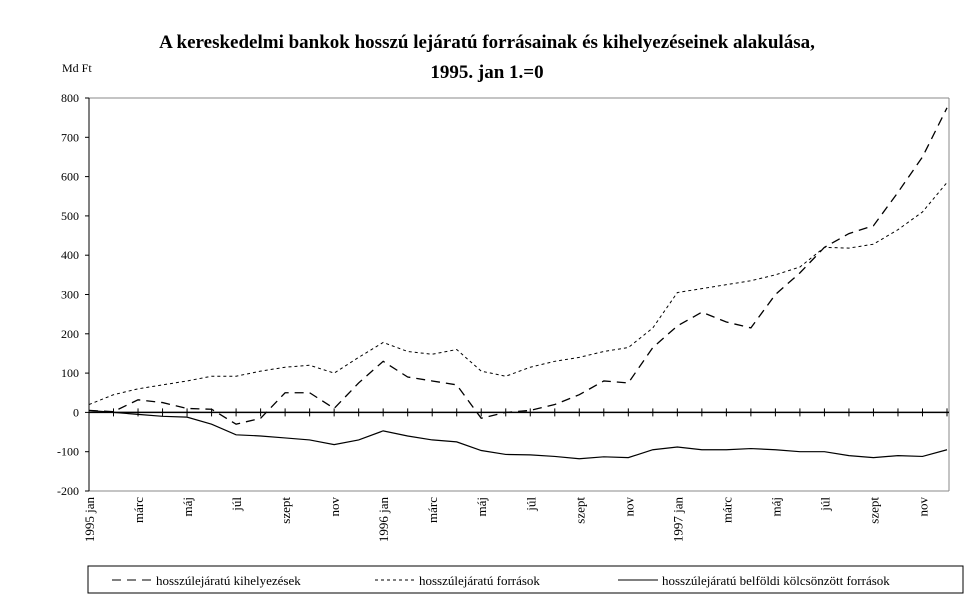 This screenshot has width=969, height=603. Describe the element at coordinates (89, 520) in the screenshot. I see `x-tick-label: 1995 jan` at that location.